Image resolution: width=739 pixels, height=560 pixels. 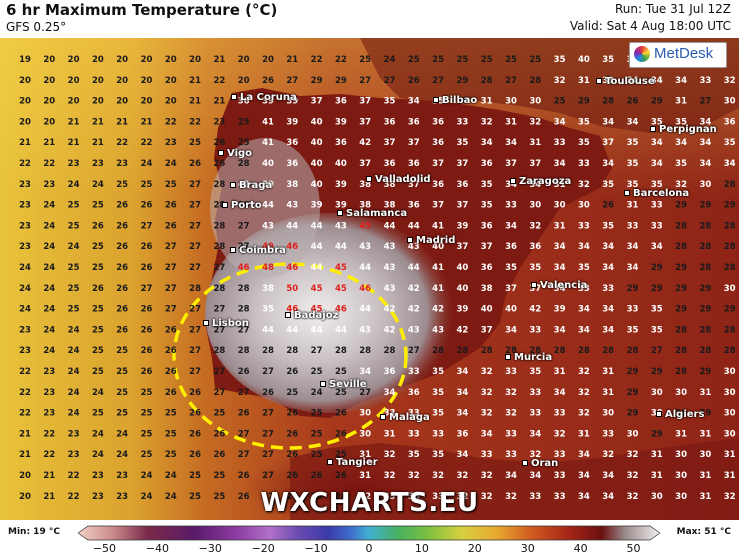 I want to click on city-lisbon: Lisbon, so click(x=226, y=323).